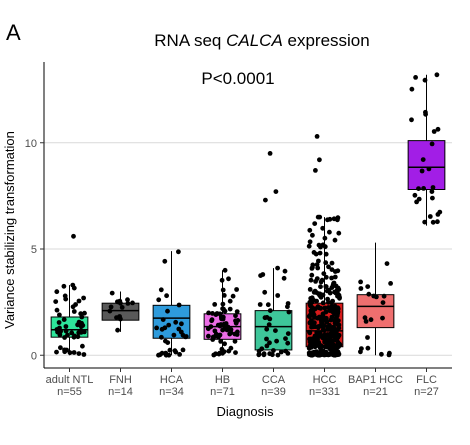 The height and width of the screenshot is (445, 470). Describe the element at coordinates (120, 392) in the screenshot. I see `x-tick-count: n=14` at that location.